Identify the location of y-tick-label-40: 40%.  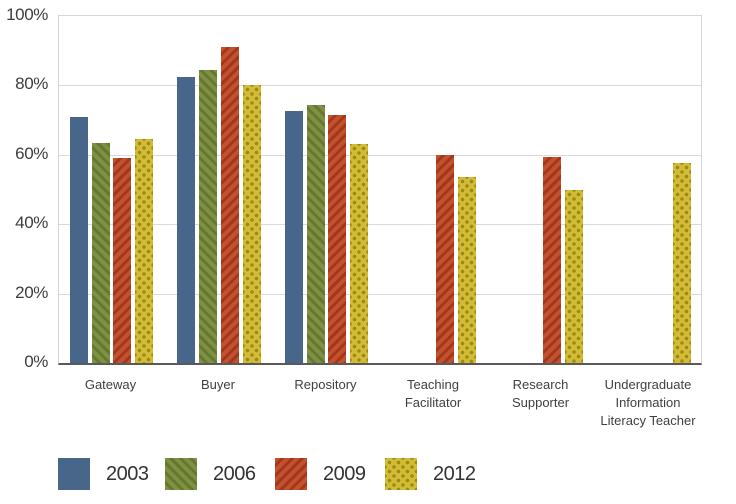
(31, 223).